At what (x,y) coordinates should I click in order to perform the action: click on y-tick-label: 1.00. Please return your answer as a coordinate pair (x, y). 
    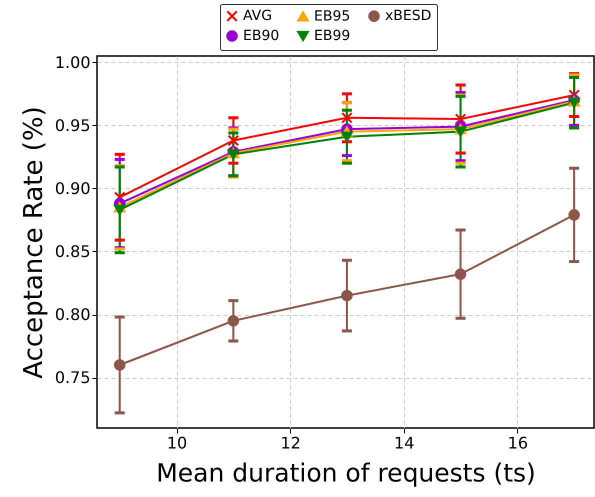
    Looking at the image, I should click on (72, 62).